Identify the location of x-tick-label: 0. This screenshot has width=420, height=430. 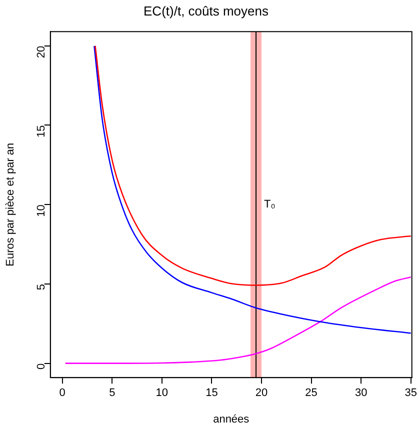
(62, 393).